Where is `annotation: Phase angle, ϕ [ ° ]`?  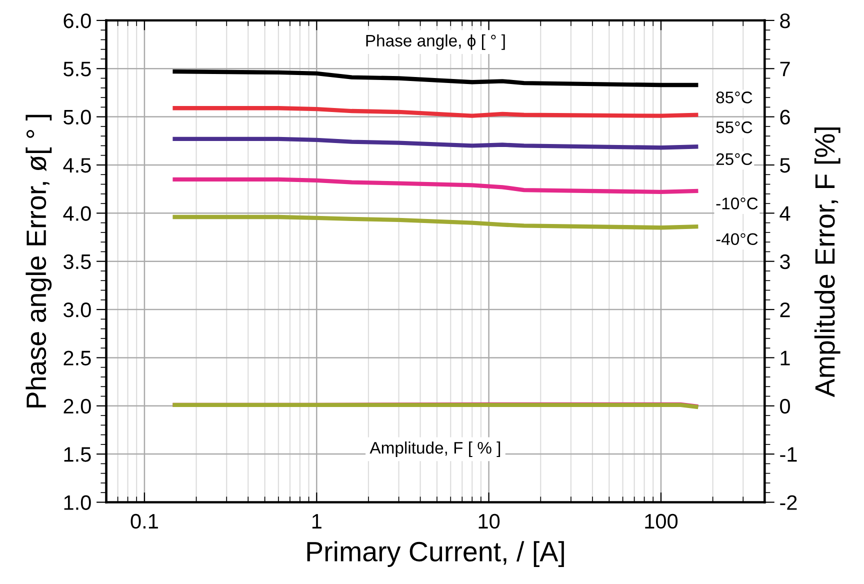 annotation: Phase angle, ϕ [ ° ] is located at coordinates (435, 42).